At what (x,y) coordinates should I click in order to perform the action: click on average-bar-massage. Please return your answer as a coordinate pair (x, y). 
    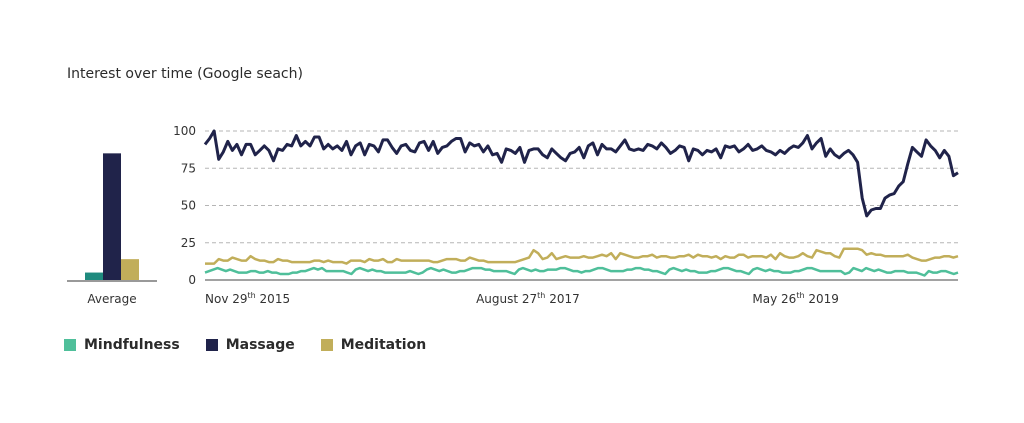
    Looking at the image, I should click on (112, 216).